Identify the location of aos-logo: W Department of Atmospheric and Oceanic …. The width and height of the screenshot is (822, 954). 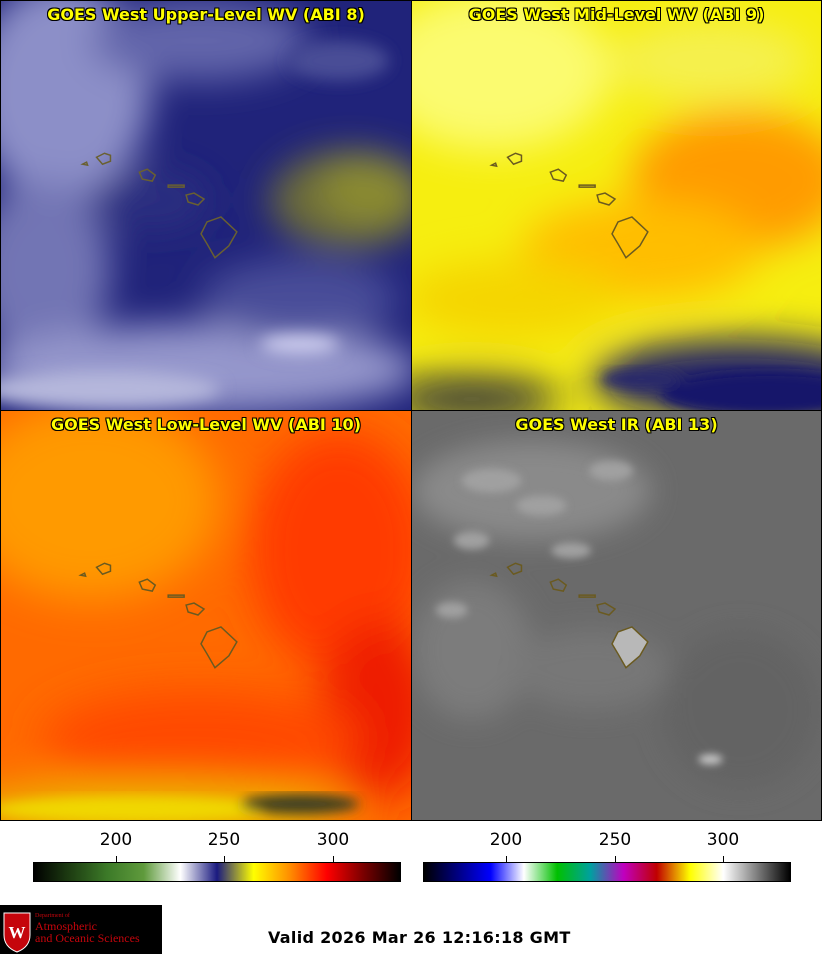
(81, 929).